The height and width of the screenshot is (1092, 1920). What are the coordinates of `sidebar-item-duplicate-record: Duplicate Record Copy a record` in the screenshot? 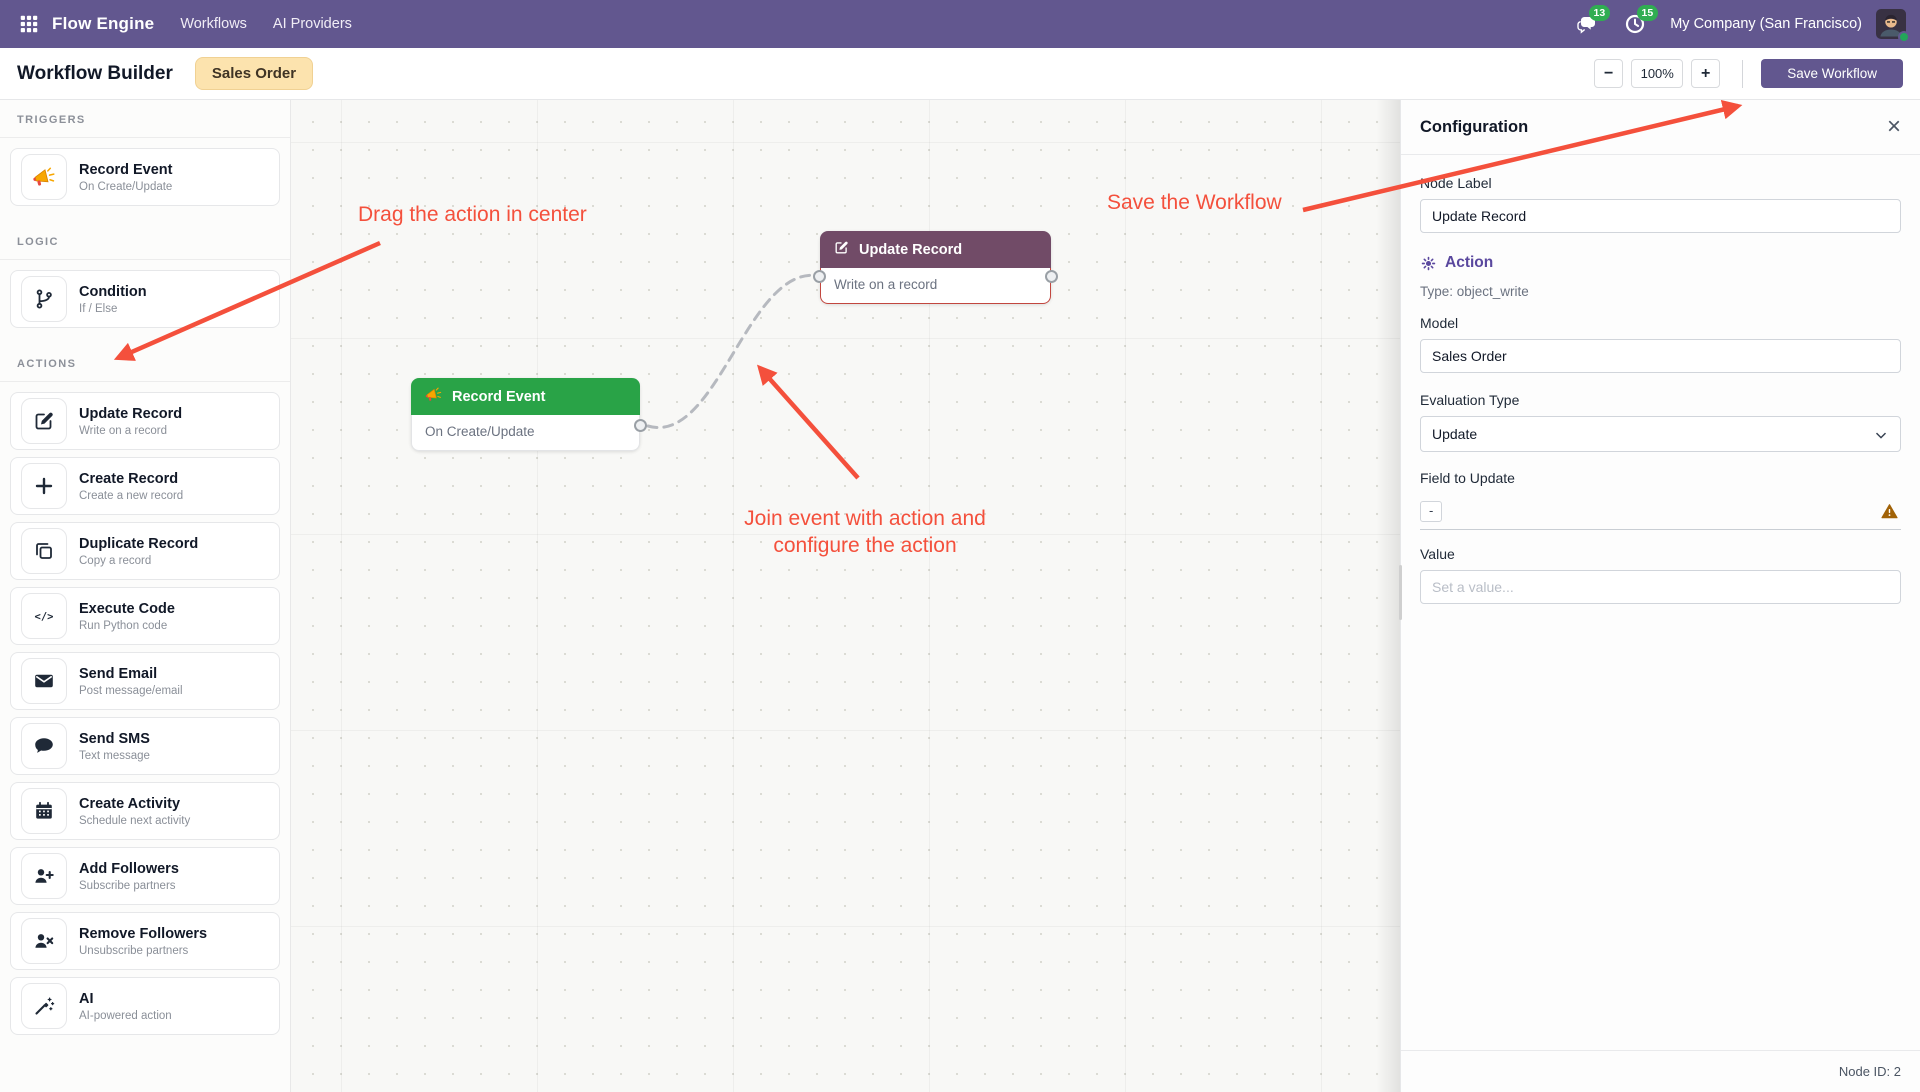 It's located at (145, 551).